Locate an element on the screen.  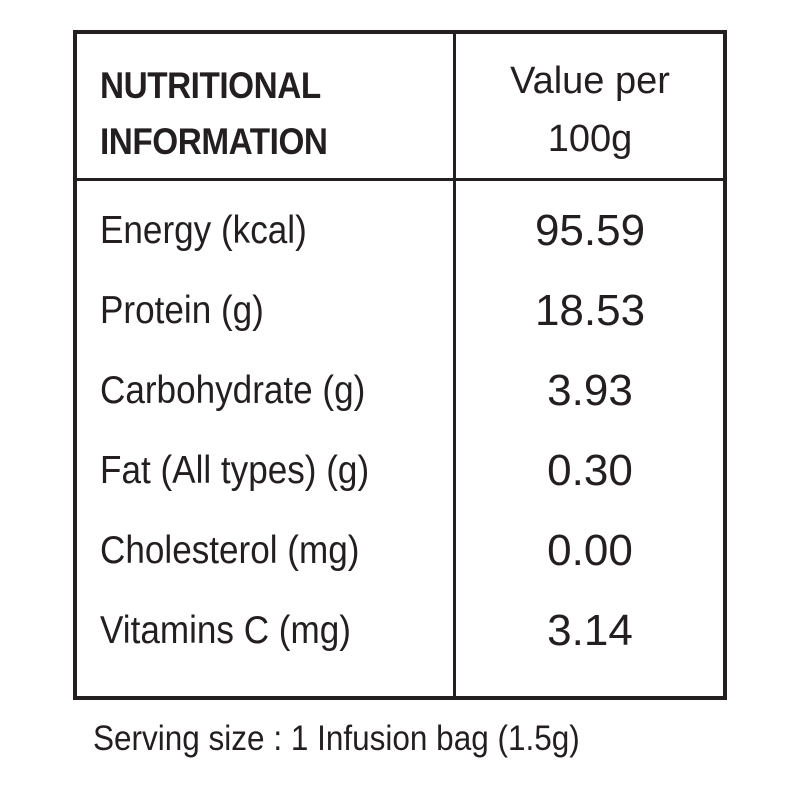
table-row: Energy (kcal) 95.59 is located at coordinates (400, 231).